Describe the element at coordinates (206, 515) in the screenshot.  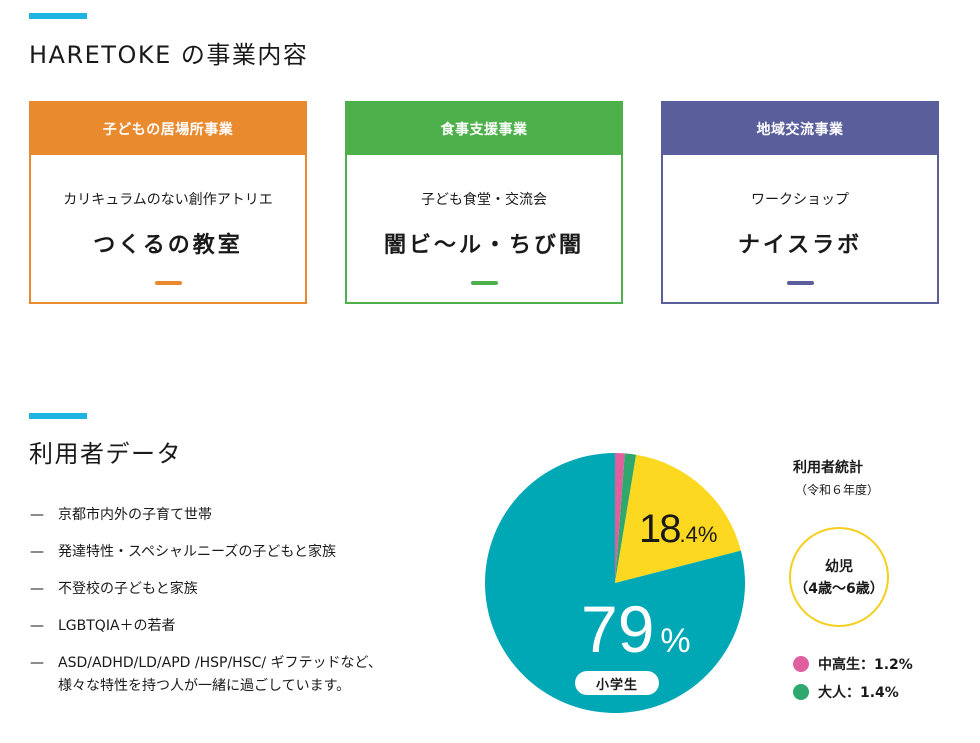
I see `list-item: — 京都市内外の子育て世帯` at that location.